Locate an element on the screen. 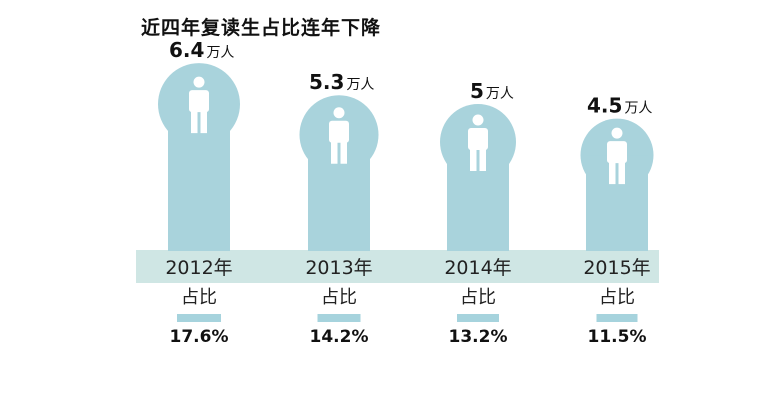  value-label: 6.4 万人 is located at coordinates (201, 50).